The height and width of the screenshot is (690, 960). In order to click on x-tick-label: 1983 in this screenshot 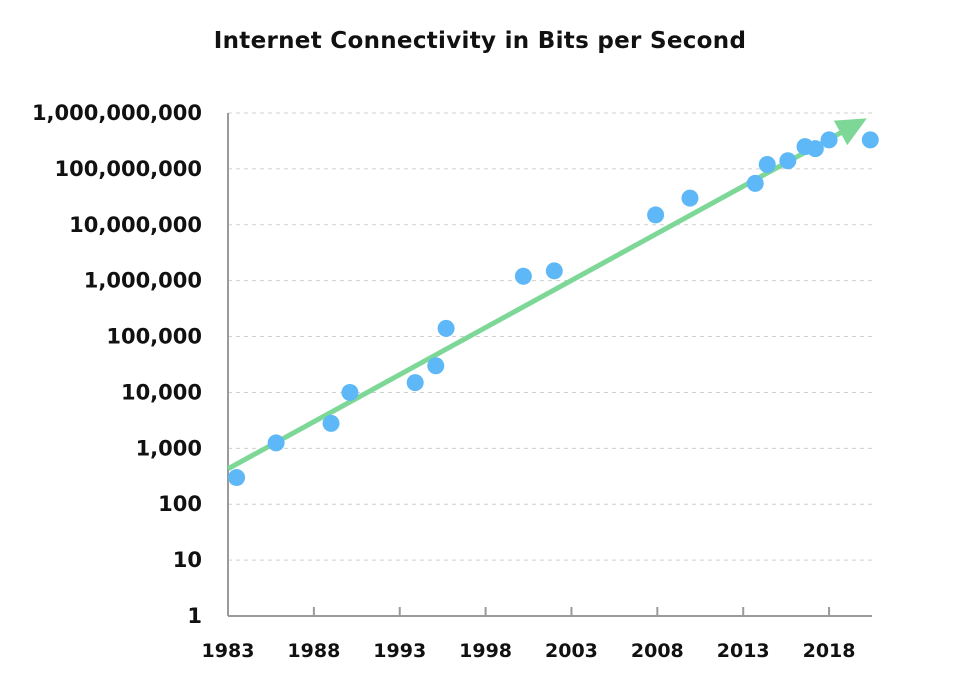, I will do `click(228, 651)`.